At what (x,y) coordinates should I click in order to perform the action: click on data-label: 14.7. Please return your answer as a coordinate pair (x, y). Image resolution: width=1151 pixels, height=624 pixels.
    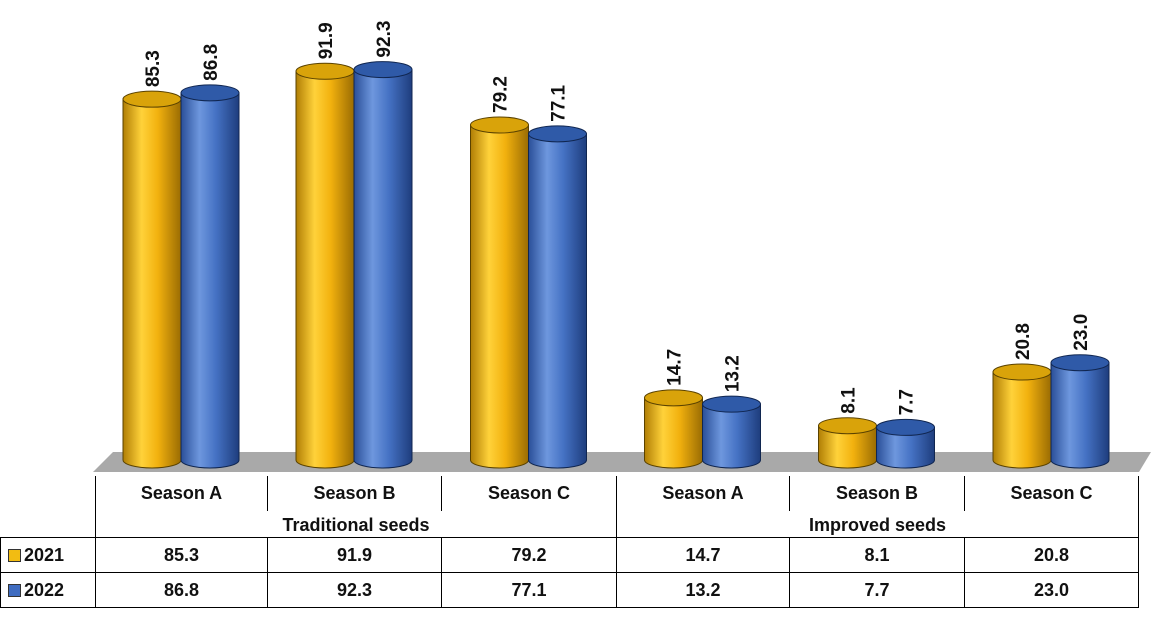
    Looking at the image, I should click on (675, 367).